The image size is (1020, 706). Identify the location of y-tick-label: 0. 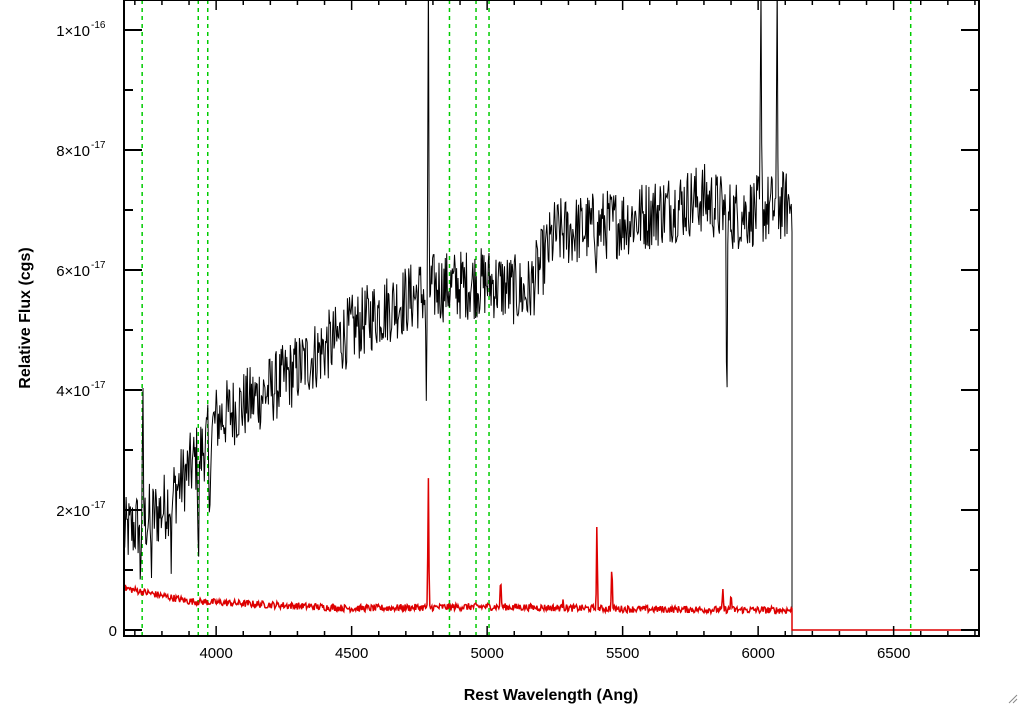
(113, 631).